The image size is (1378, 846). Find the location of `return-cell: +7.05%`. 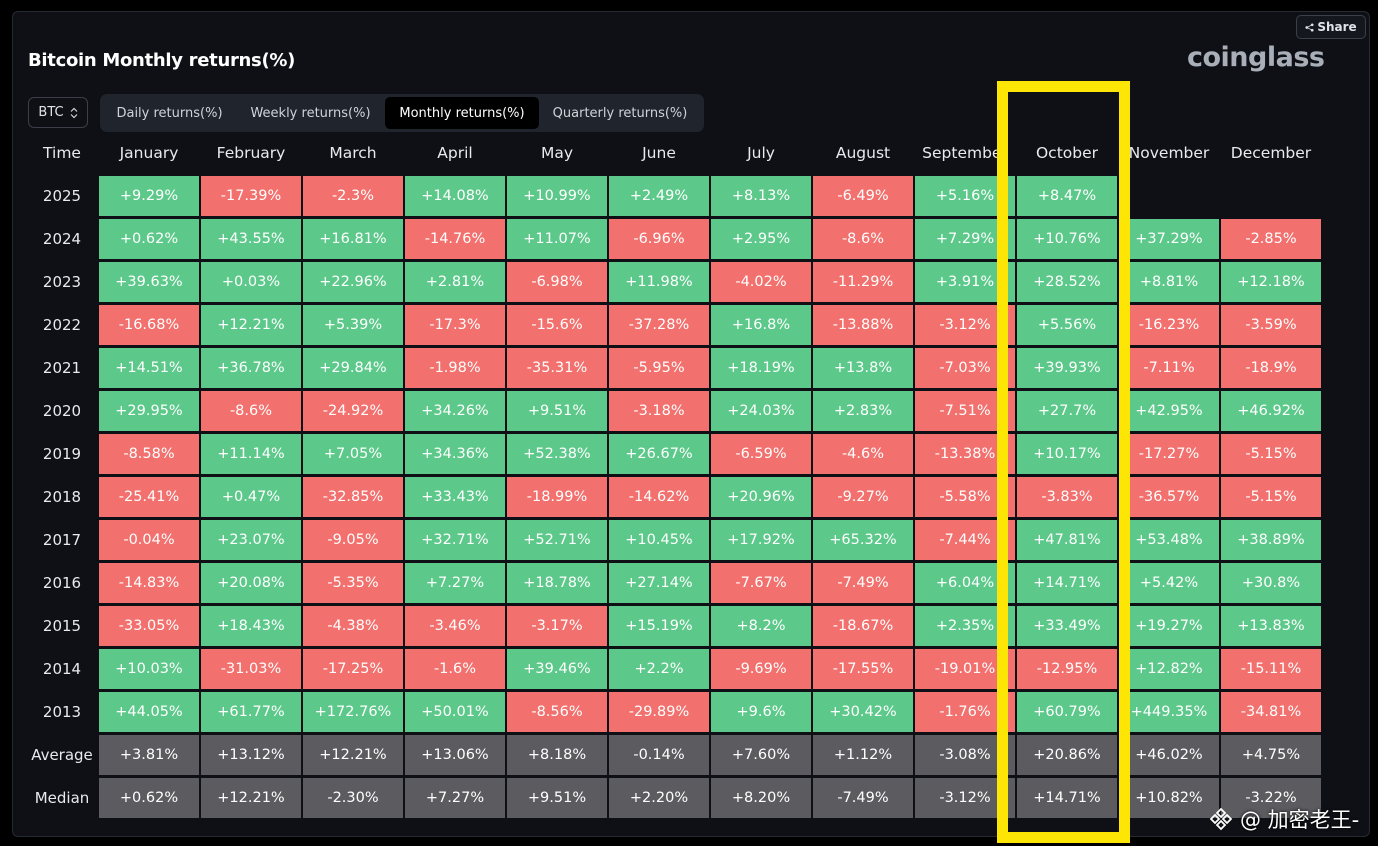

return-cell: +7.05% is located at coordinates (353, 454).